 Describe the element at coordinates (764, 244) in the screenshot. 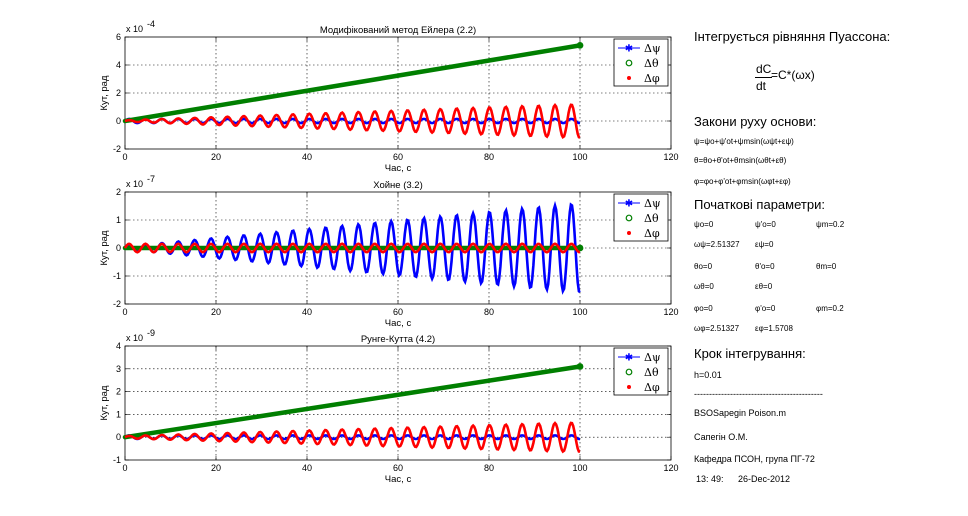

I see `param-eps-psi: εψ=0` at that location.